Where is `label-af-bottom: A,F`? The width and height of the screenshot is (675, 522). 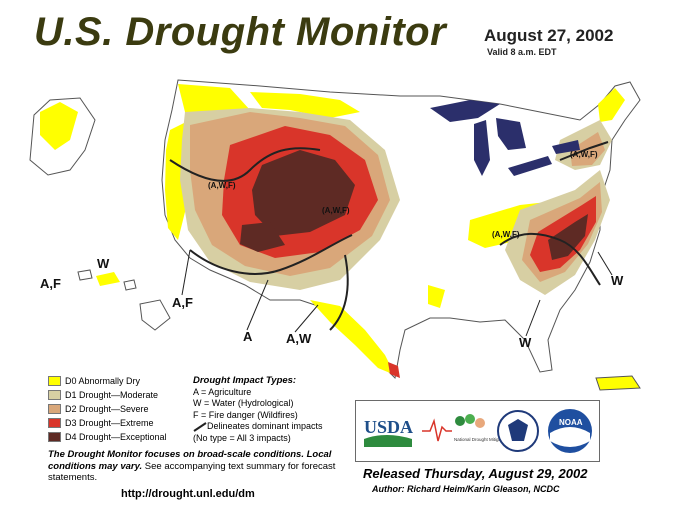 label-af-bottom: A,F is located at coordinates (182, 302).